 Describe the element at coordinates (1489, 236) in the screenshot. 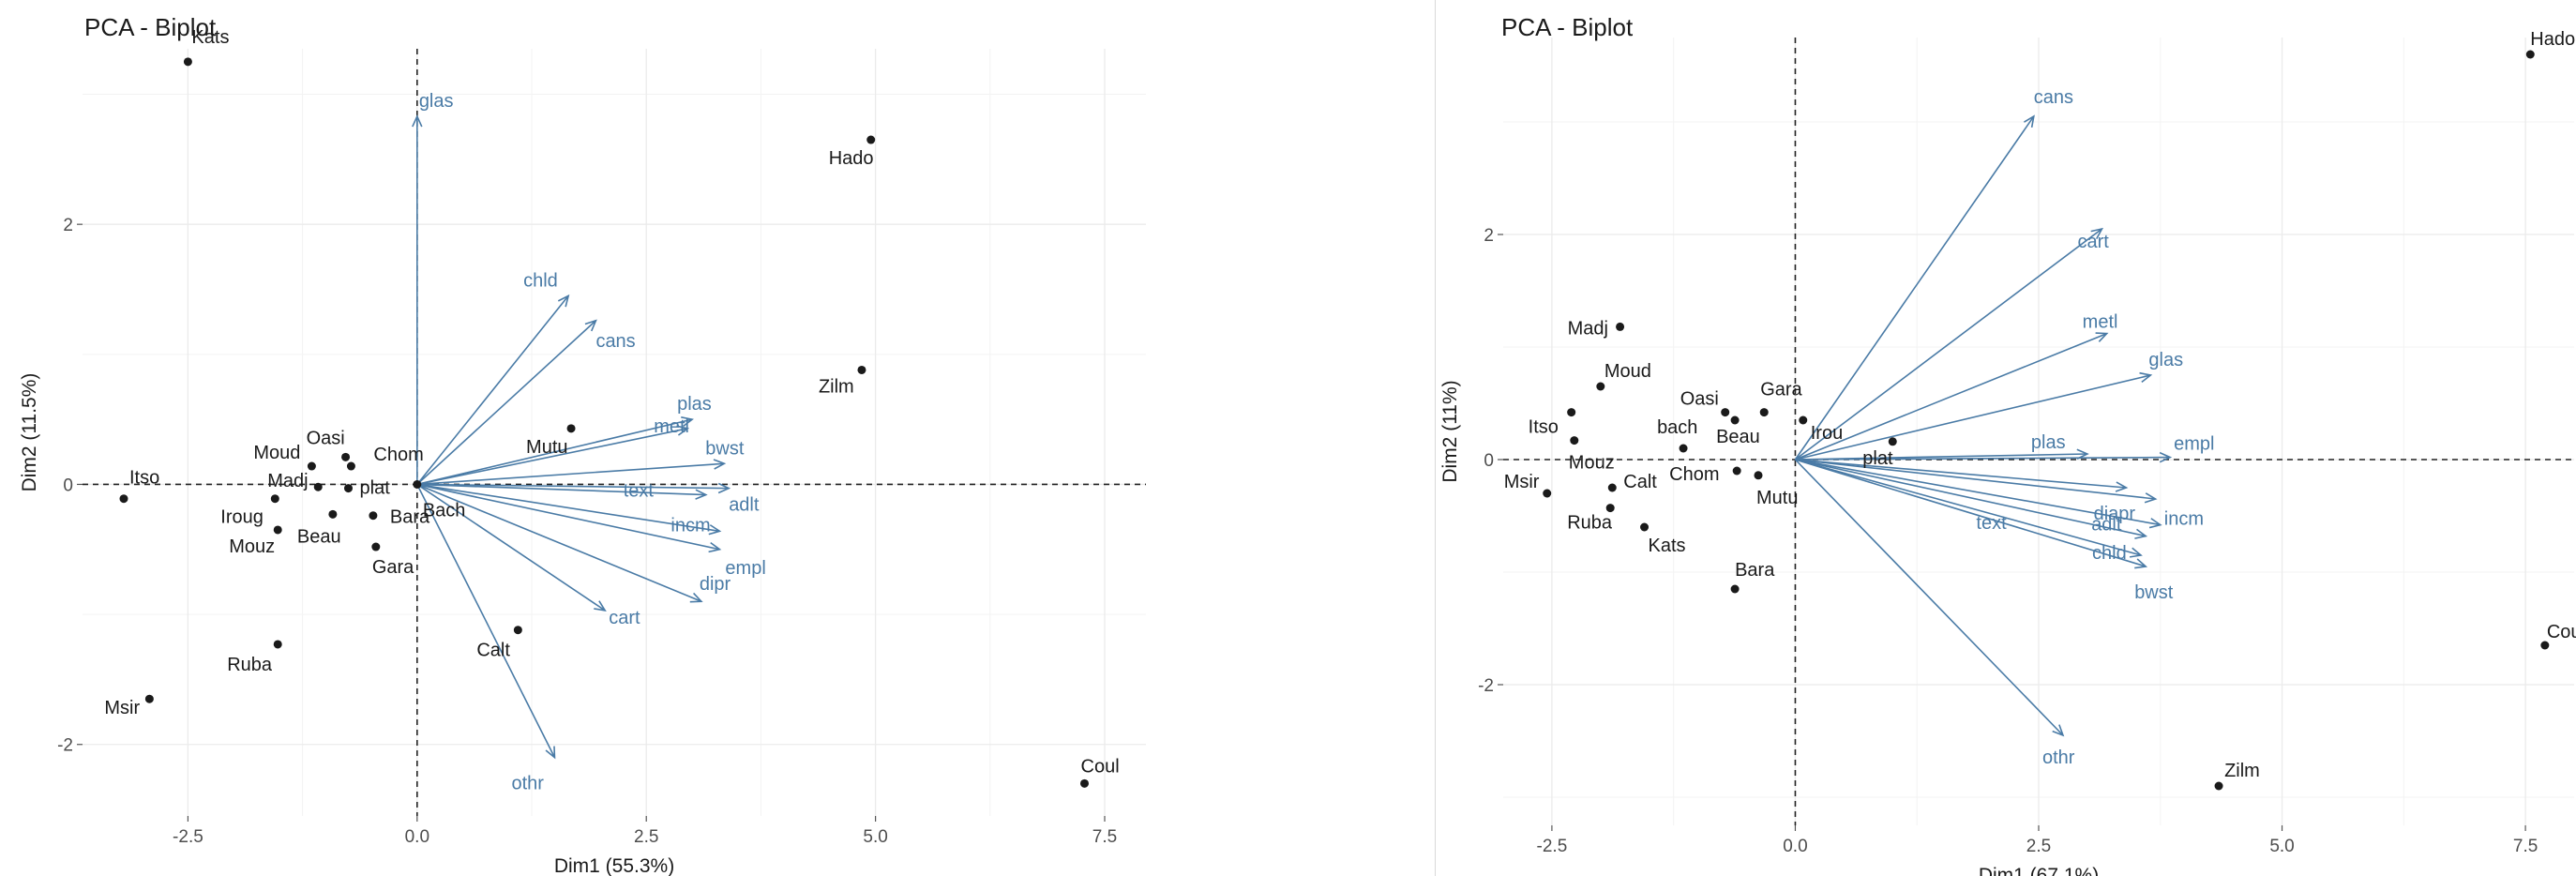

I see `y-tick-label: 2` at that location.